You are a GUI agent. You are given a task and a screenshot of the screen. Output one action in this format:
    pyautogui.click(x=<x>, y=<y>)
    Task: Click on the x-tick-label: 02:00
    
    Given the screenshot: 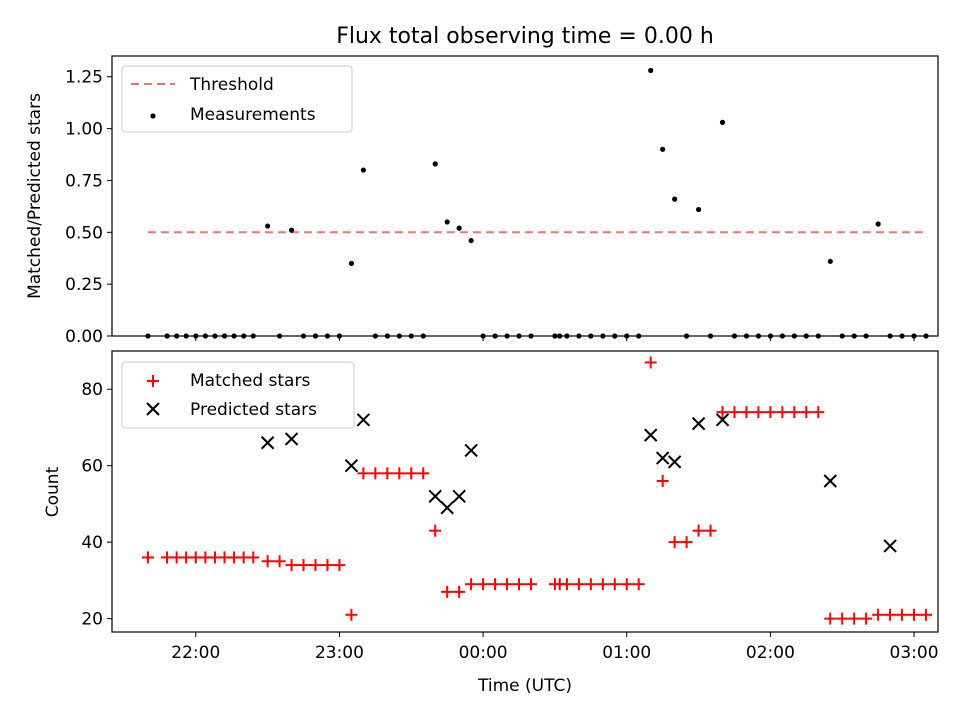 What is the action you would take?
    pyautogui.click(x=770, y=653)
    